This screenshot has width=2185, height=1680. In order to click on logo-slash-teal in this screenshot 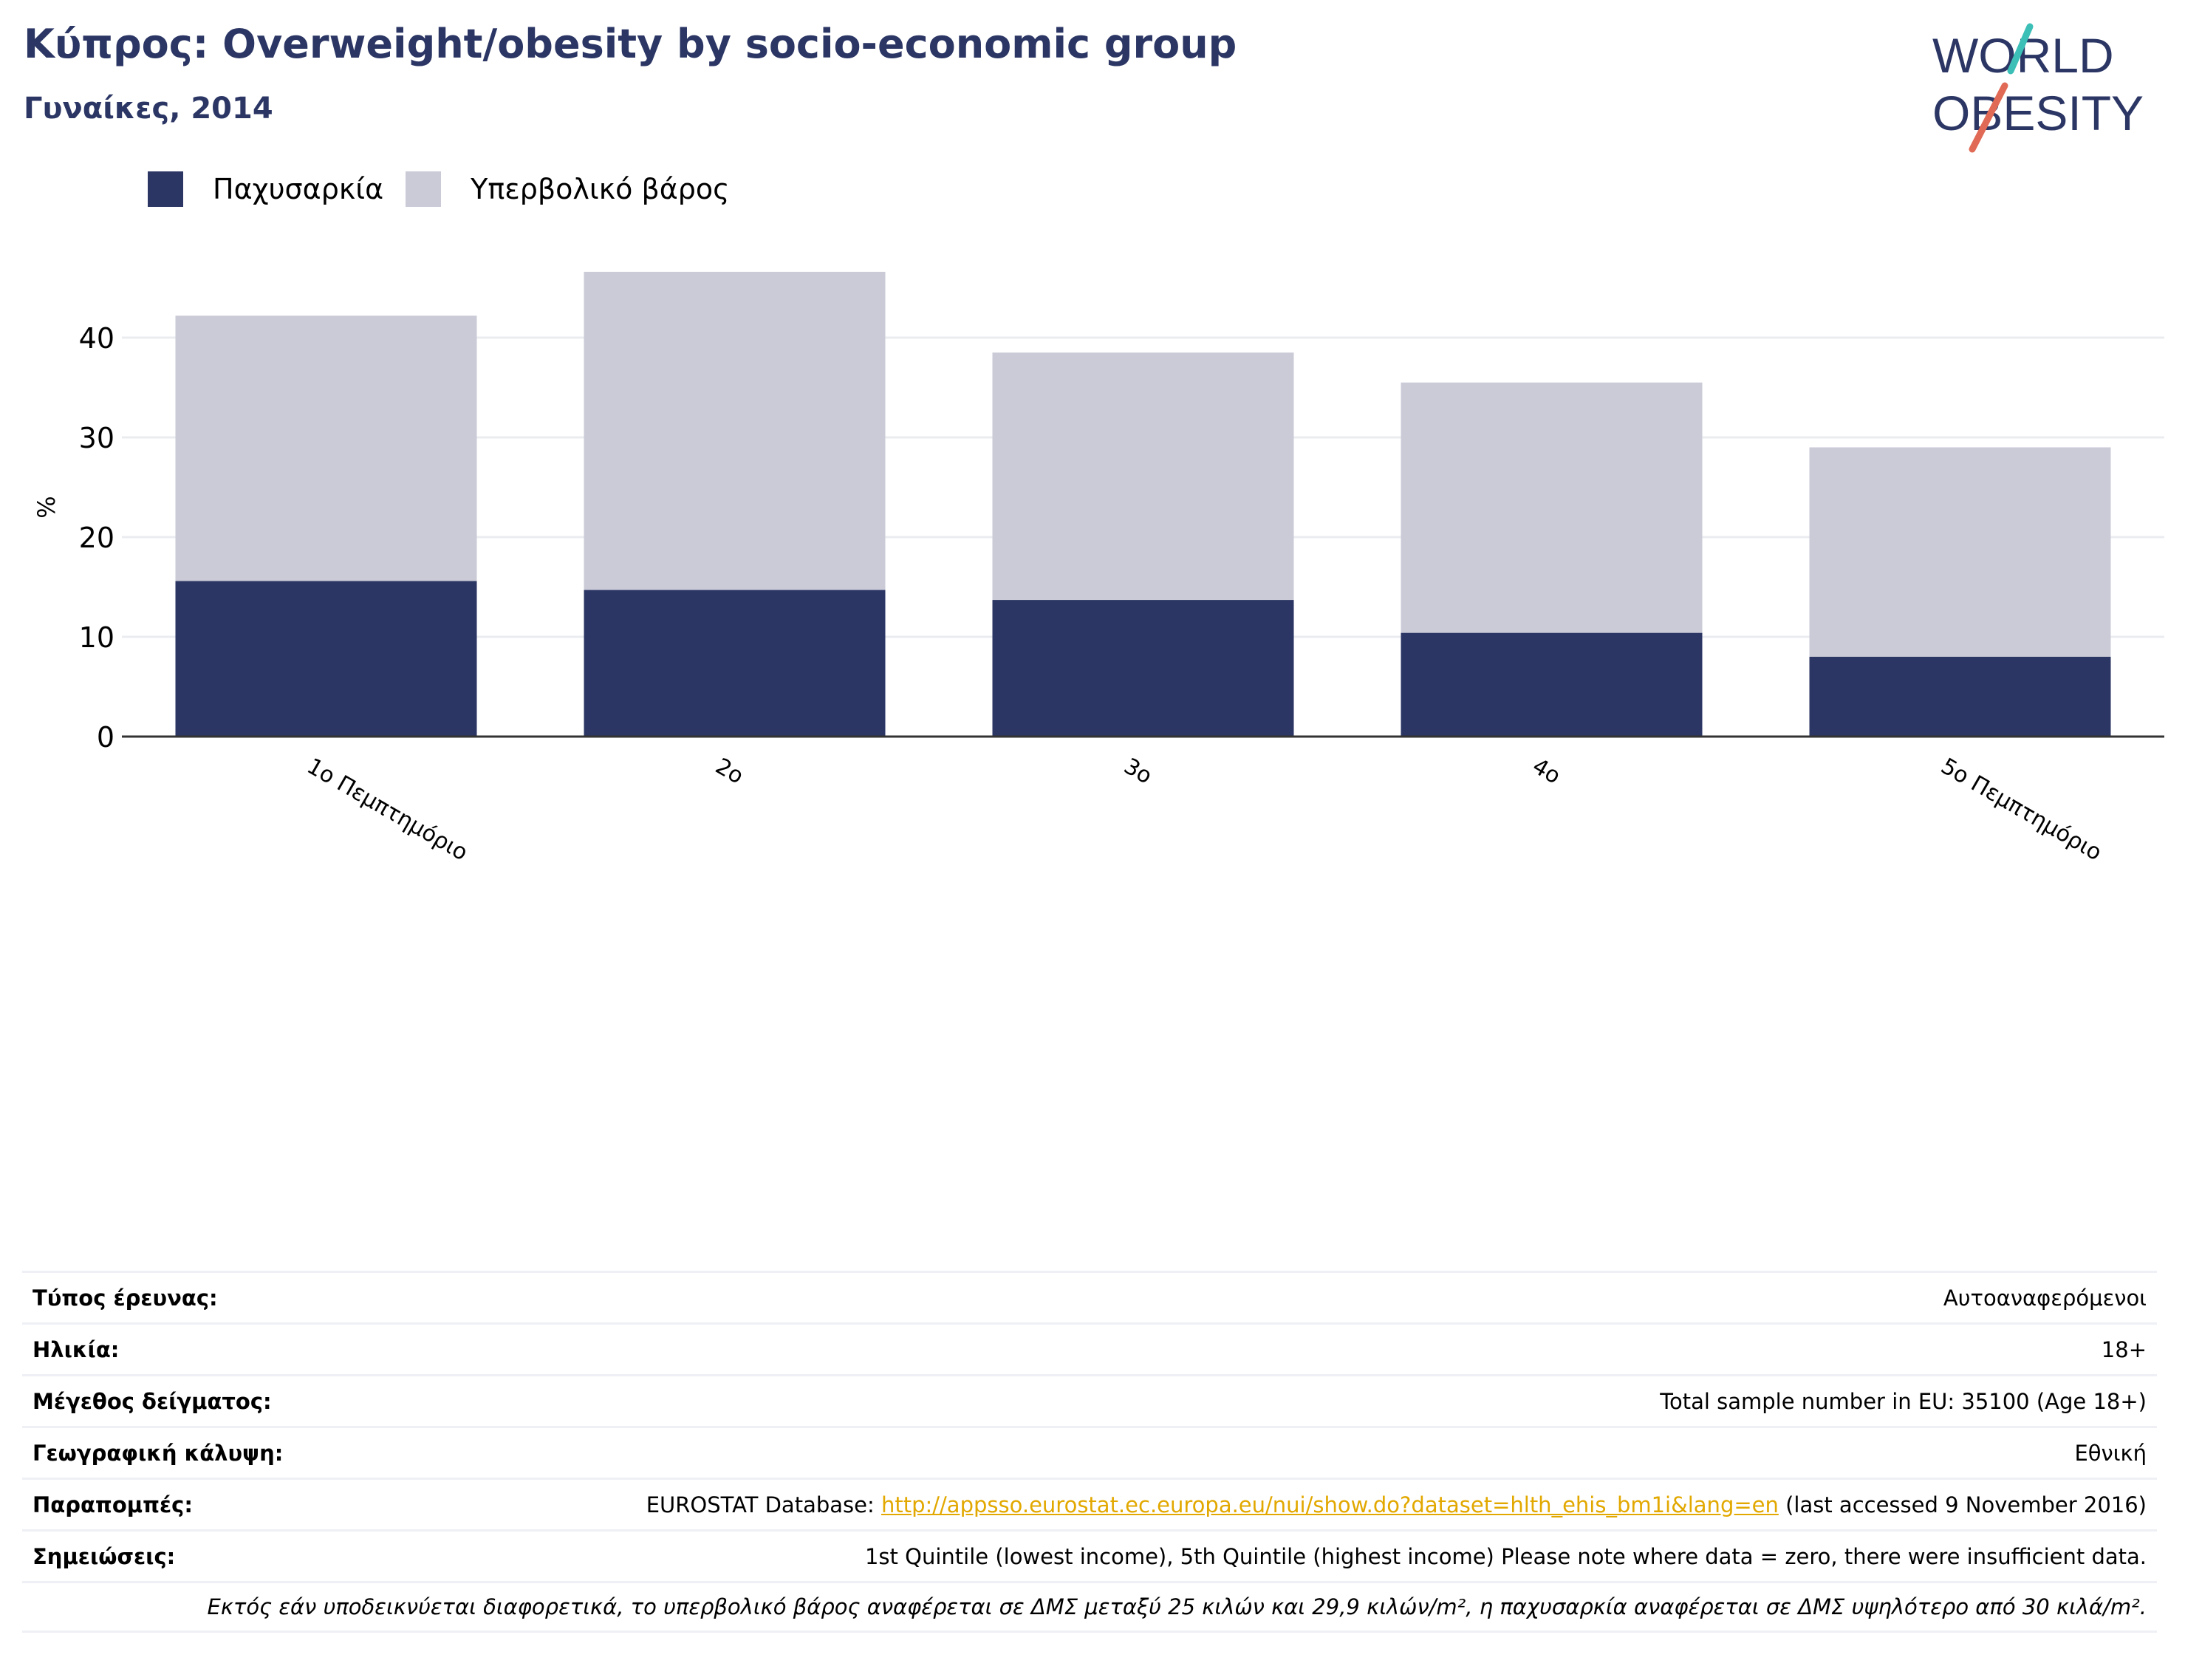, I will do `click(2020, 49)`.